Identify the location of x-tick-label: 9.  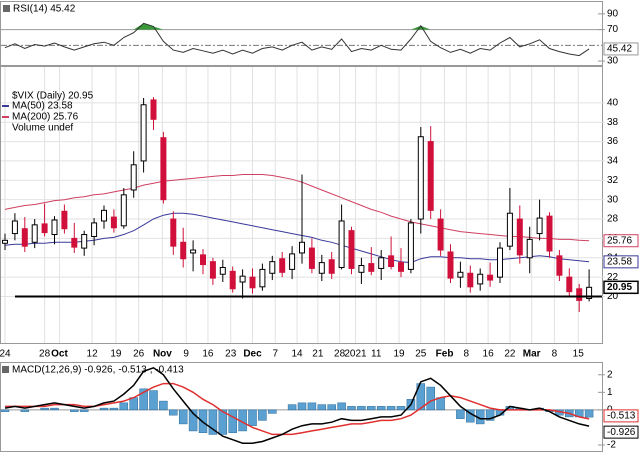
(186, 354).